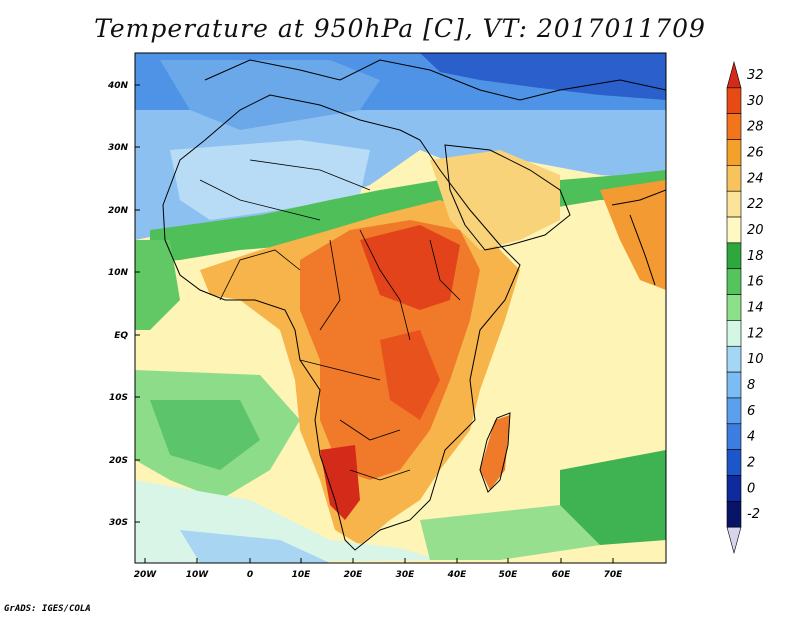 The height and width of the screenshot is (618, 800). What do you see at coordinates (755, 178) in the screenshot?
I see `colorbar-label: 24` at bounding box center [755, 178].